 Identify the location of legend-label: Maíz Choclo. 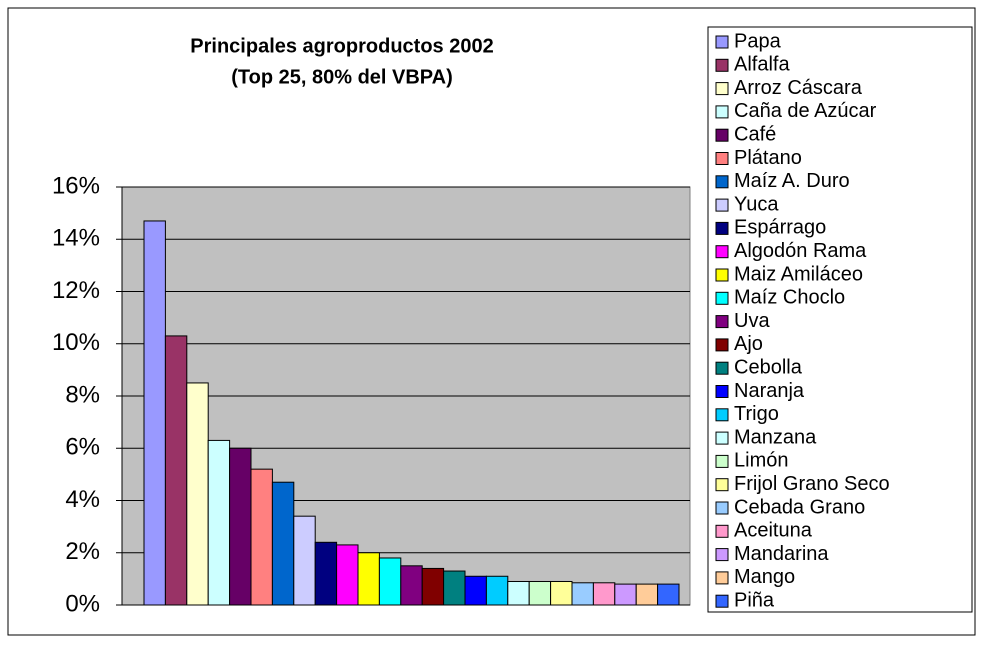
(789, 298).